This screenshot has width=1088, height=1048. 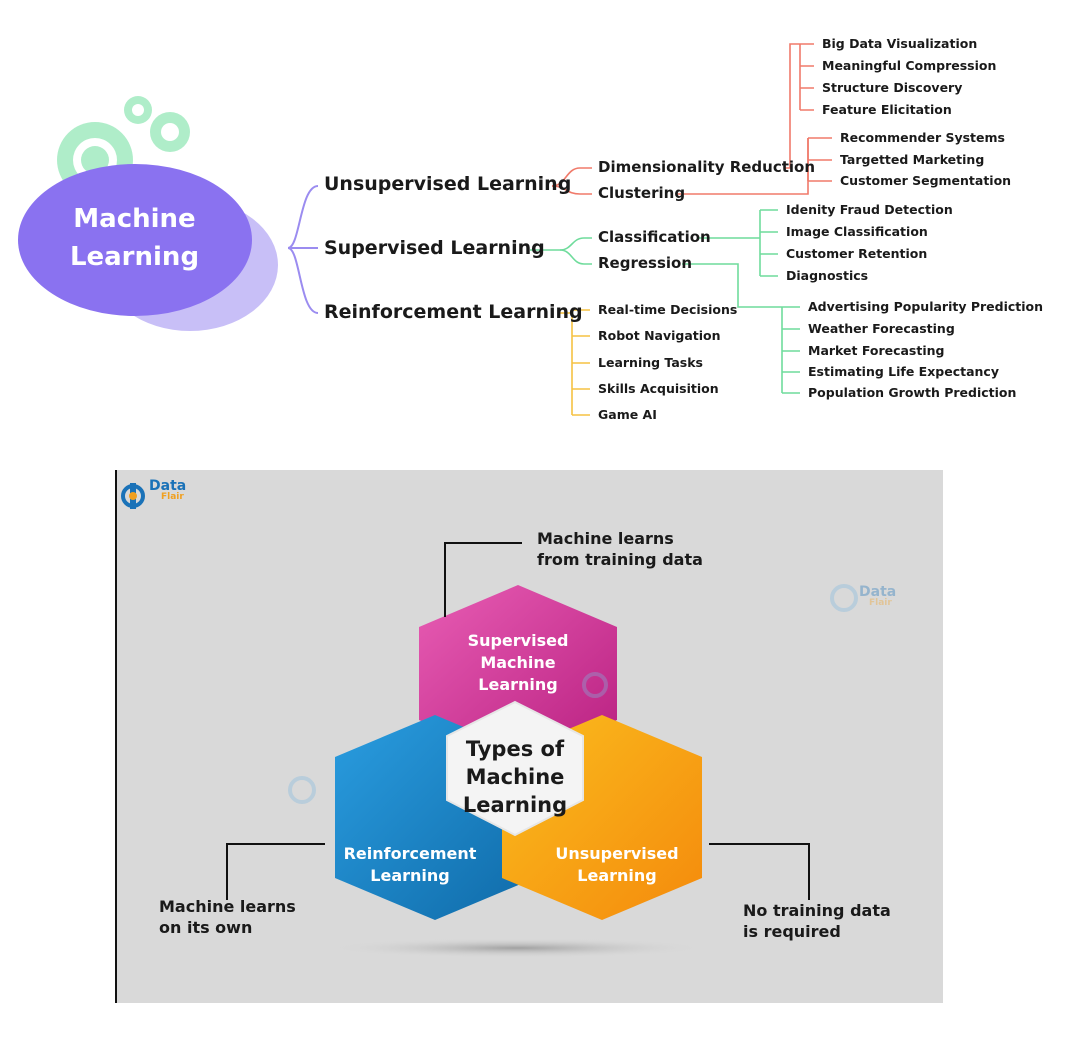 I want to click on leaf: Advertising Popularity Prediction, so click(x=926, y=306).